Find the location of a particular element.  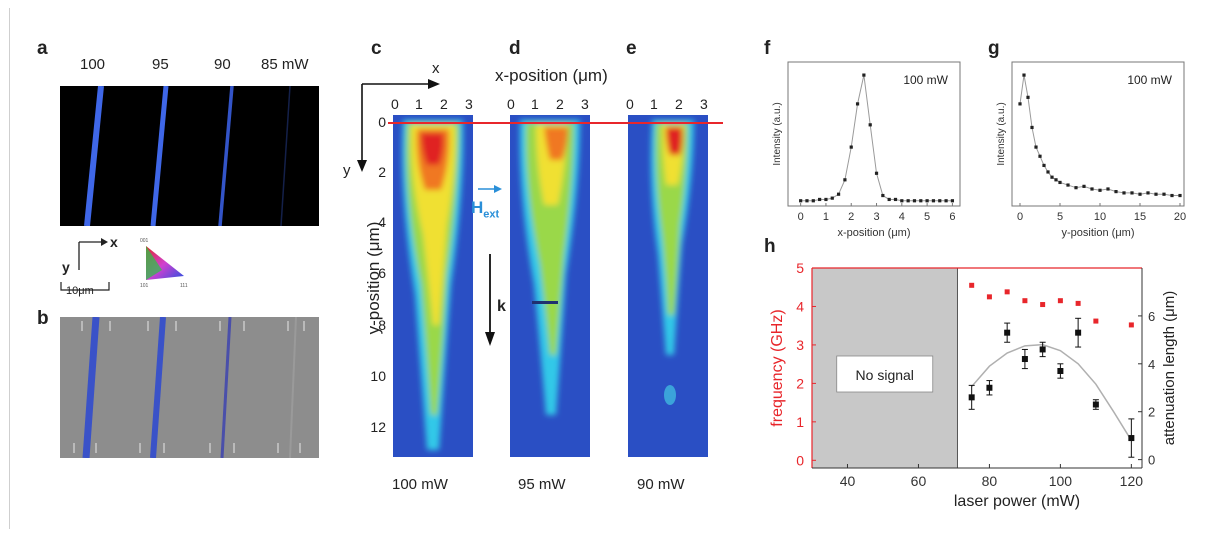

axes-diagram is located at coordinates (93, 254).